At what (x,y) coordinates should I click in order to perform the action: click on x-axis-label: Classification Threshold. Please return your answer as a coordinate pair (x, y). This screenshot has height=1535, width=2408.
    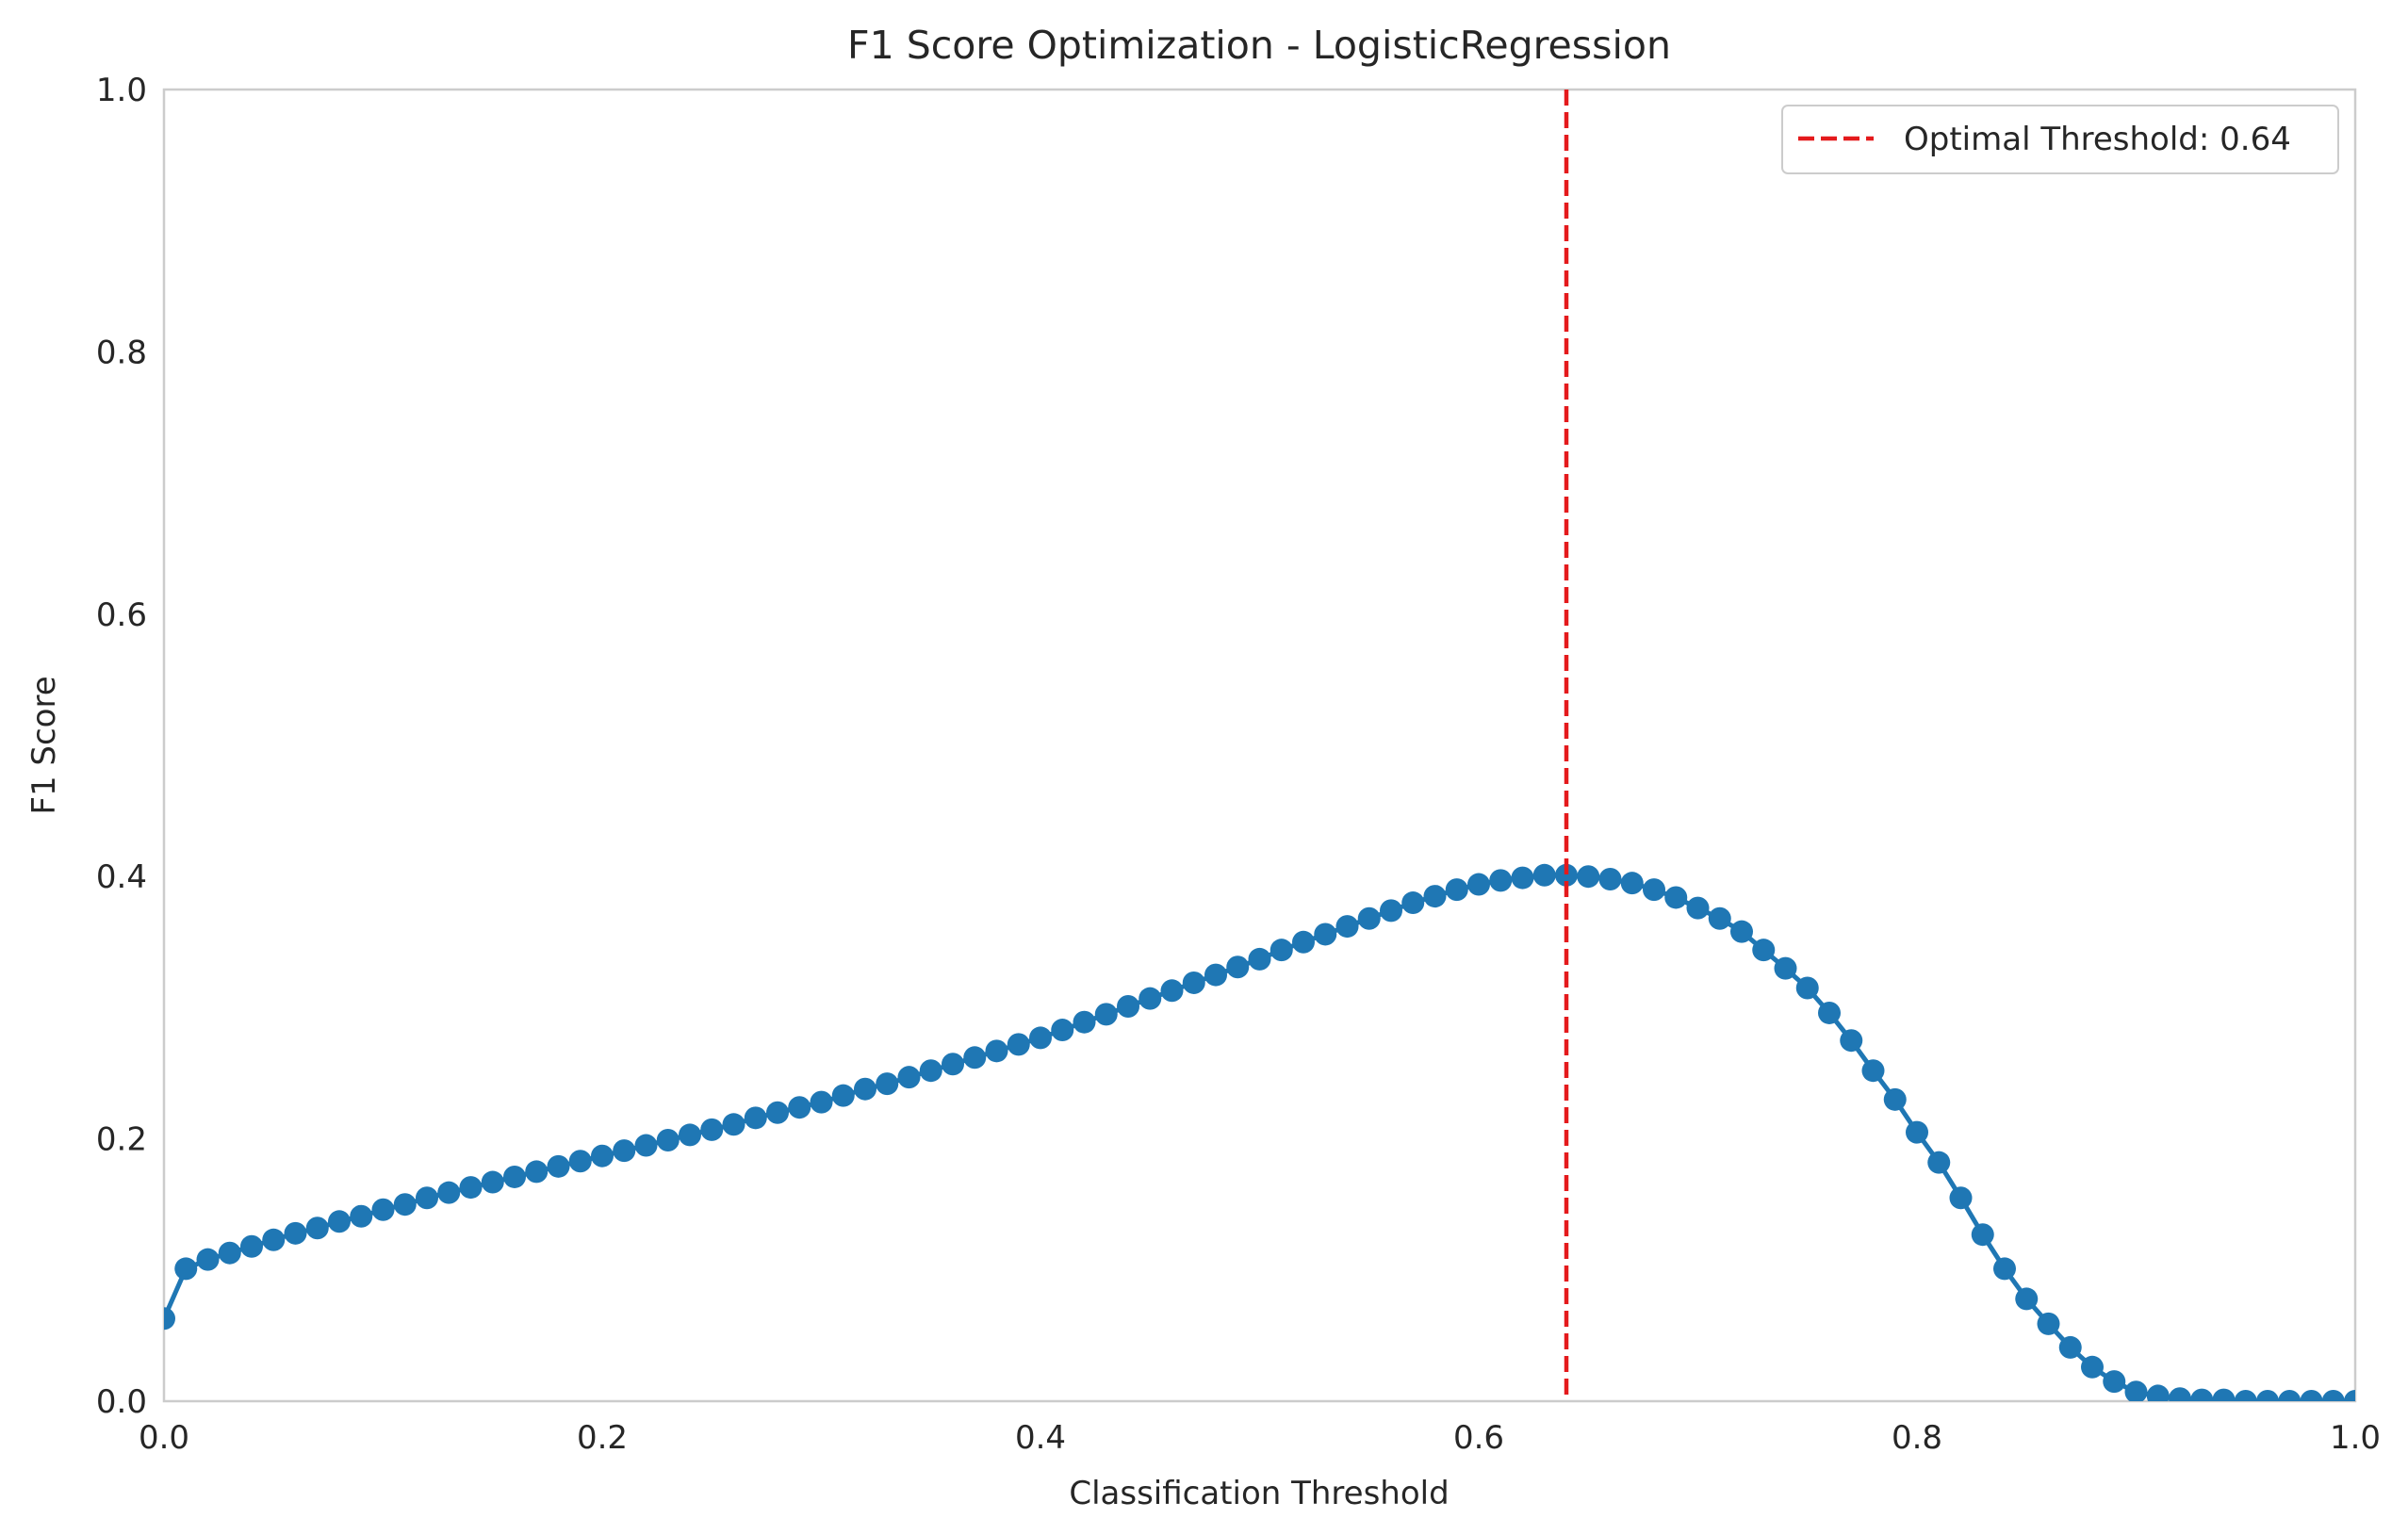
    Looking at the image, I should click on (1259, 1493).